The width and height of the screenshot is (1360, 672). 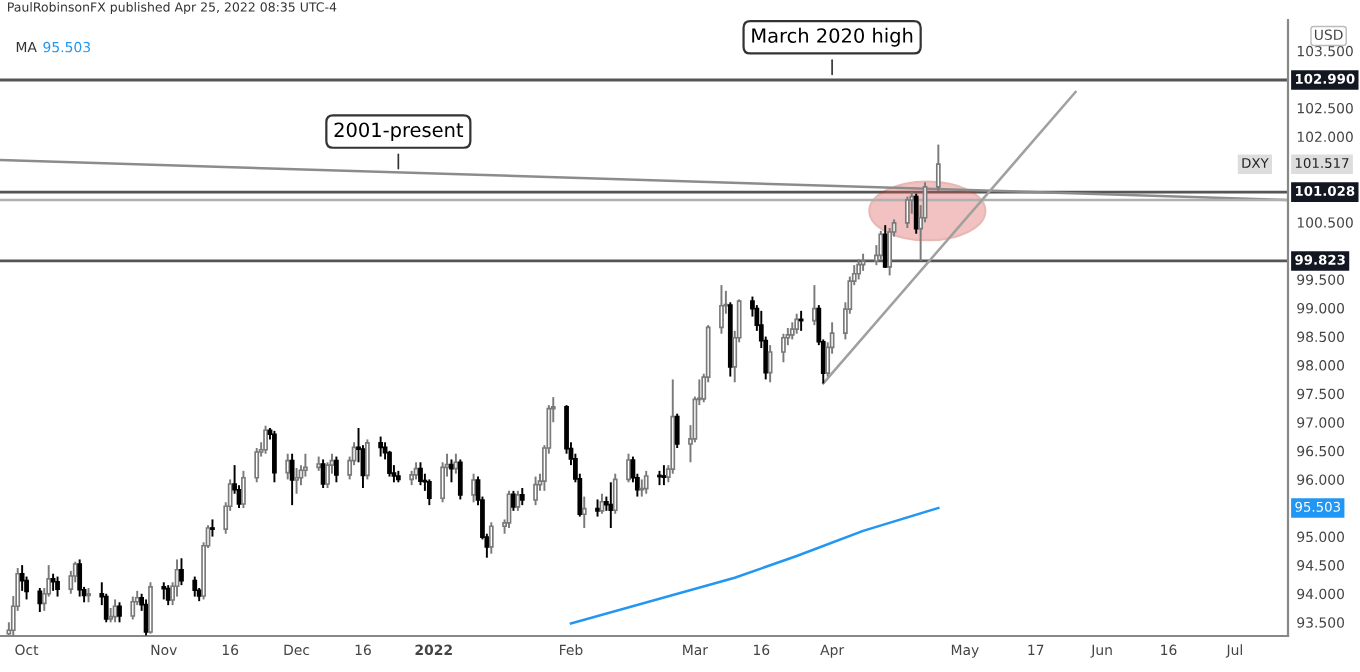 What do you see at coordinates (399, 131) in the screenshot?
I see `annotation: 2001-present` at bounding box center [399, 131].